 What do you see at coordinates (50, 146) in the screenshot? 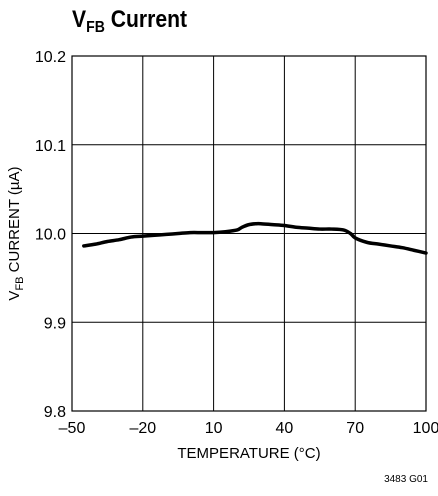
I see `y-tick-label: 10.1` at bounding box center [50, 146].